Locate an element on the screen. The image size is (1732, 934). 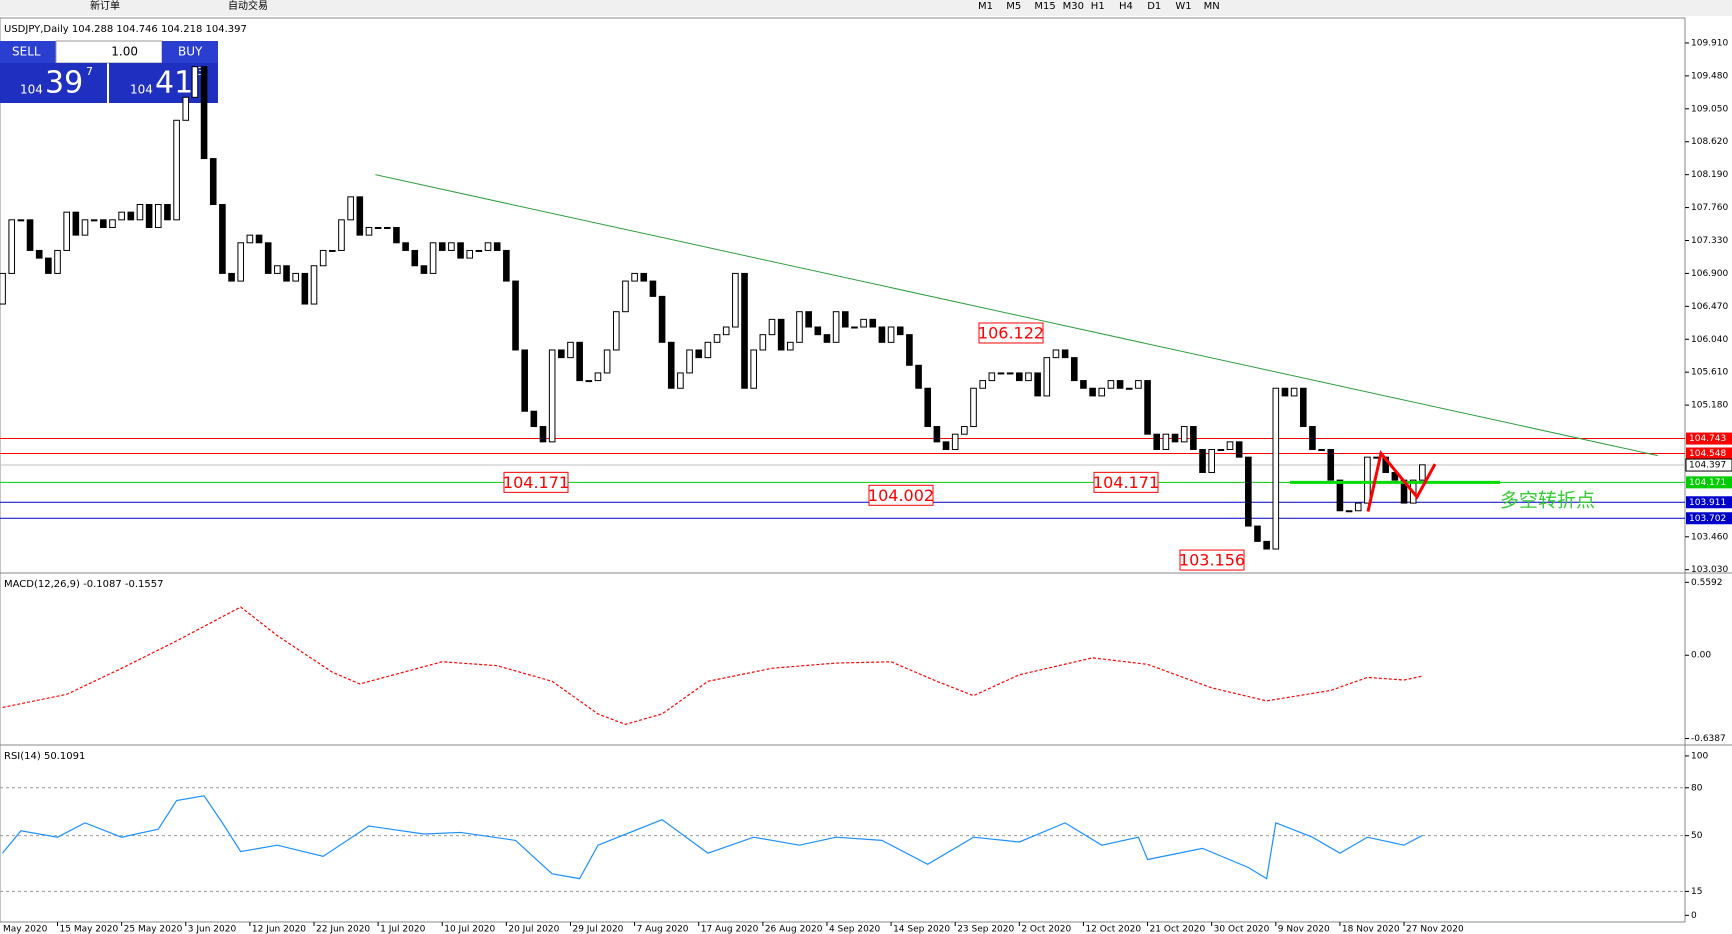
buy-button is located at coordinates (190, 52).